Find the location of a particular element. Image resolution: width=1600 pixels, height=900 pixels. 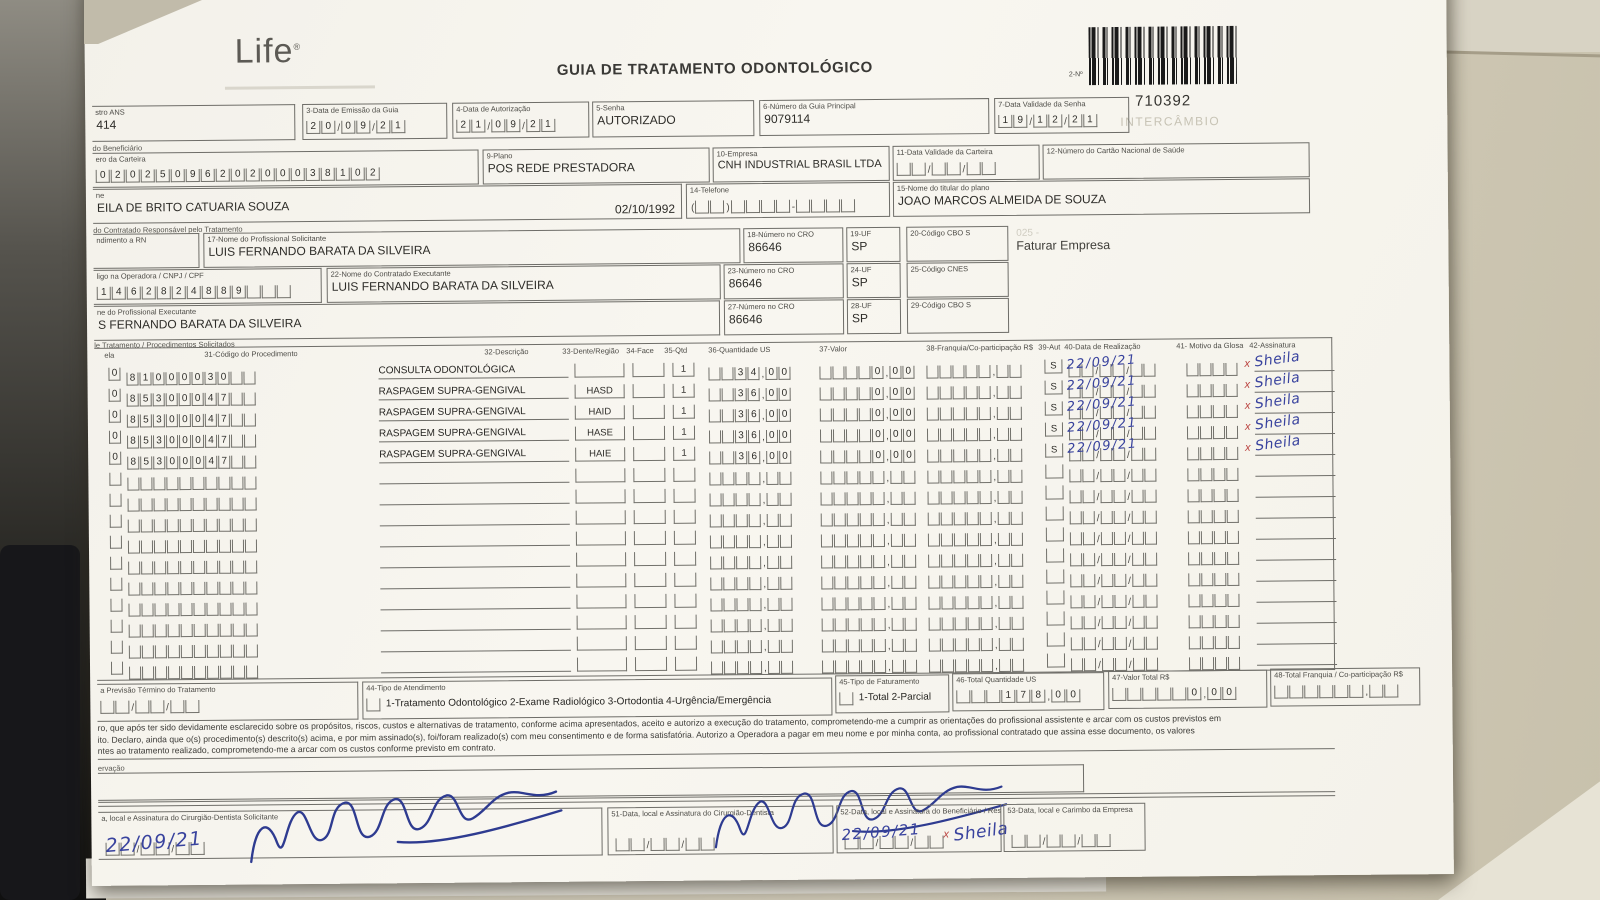

logo-text: Life is located at coordinates (264, 51).